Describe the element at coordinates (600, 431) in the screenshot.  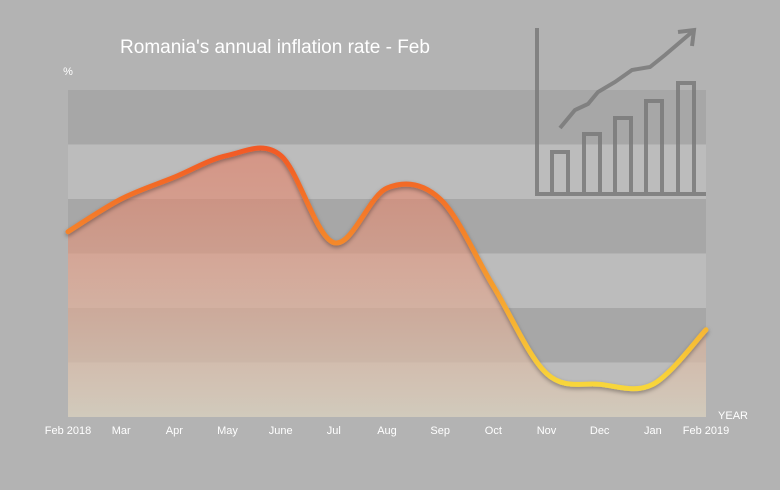
I see `x-tick-label: Dec` at that location.